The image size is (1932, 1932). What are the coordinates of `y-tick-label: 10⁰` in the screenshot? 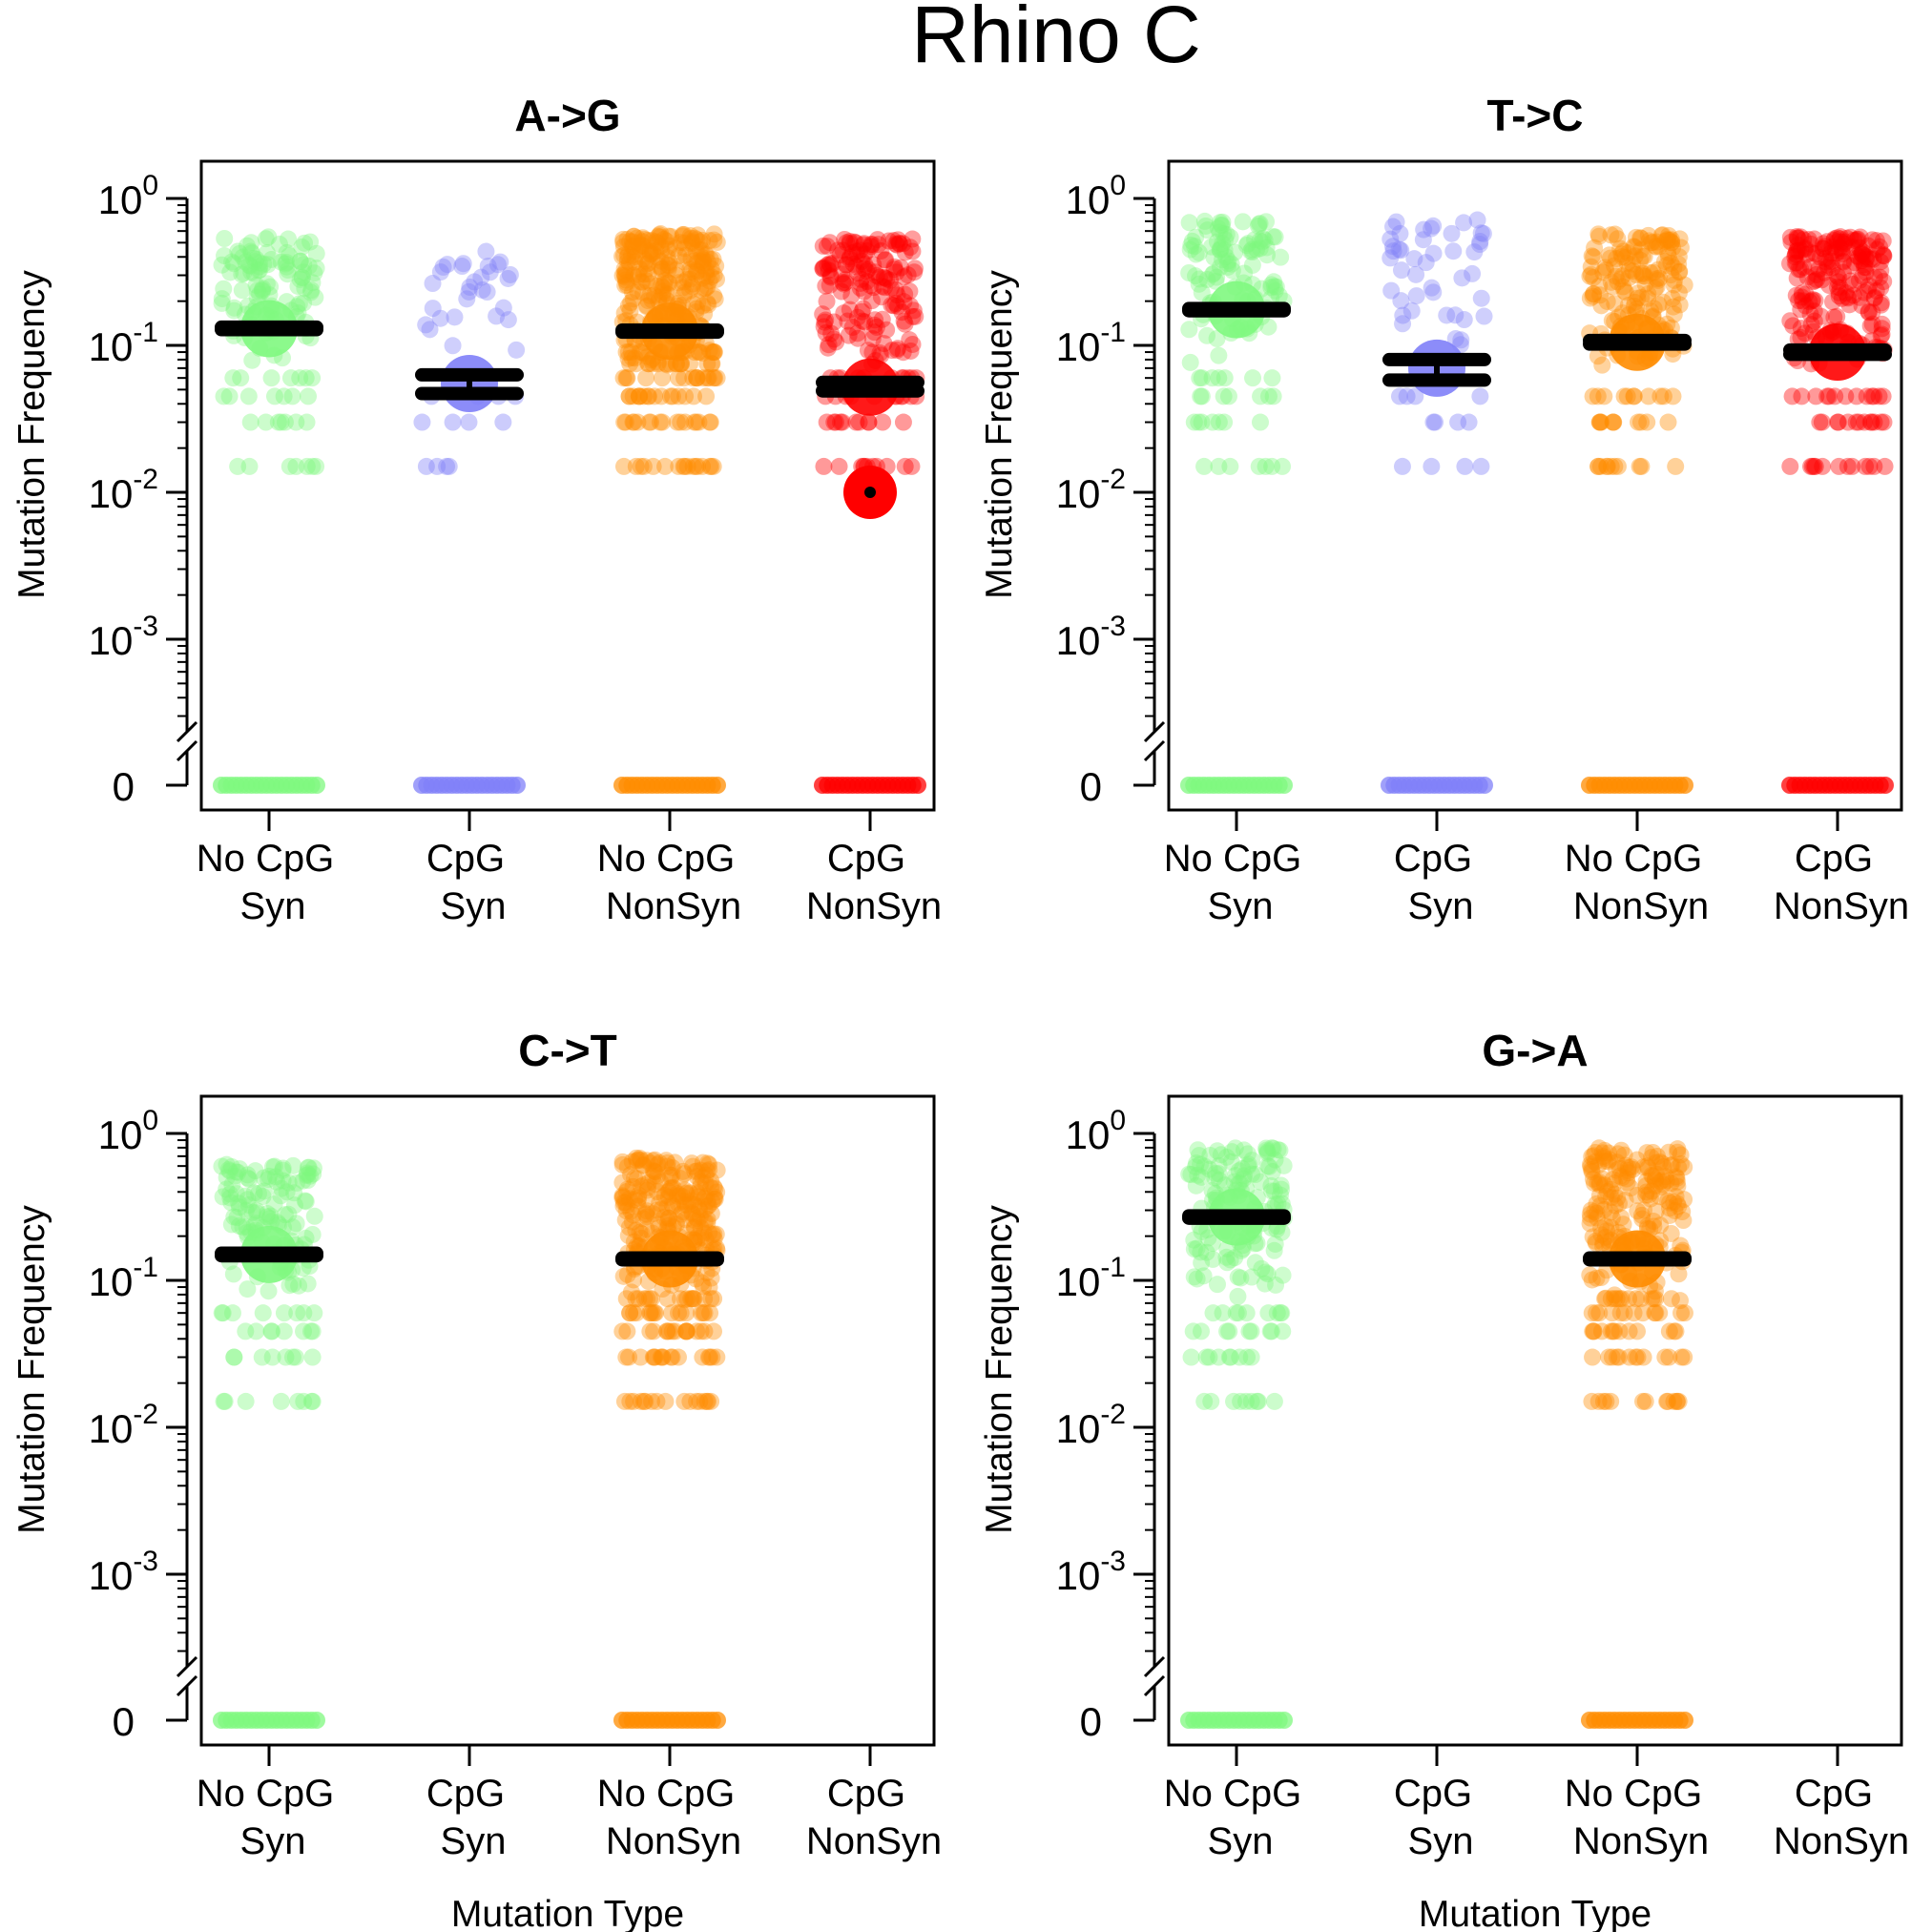 It's located at (1096, 1131).